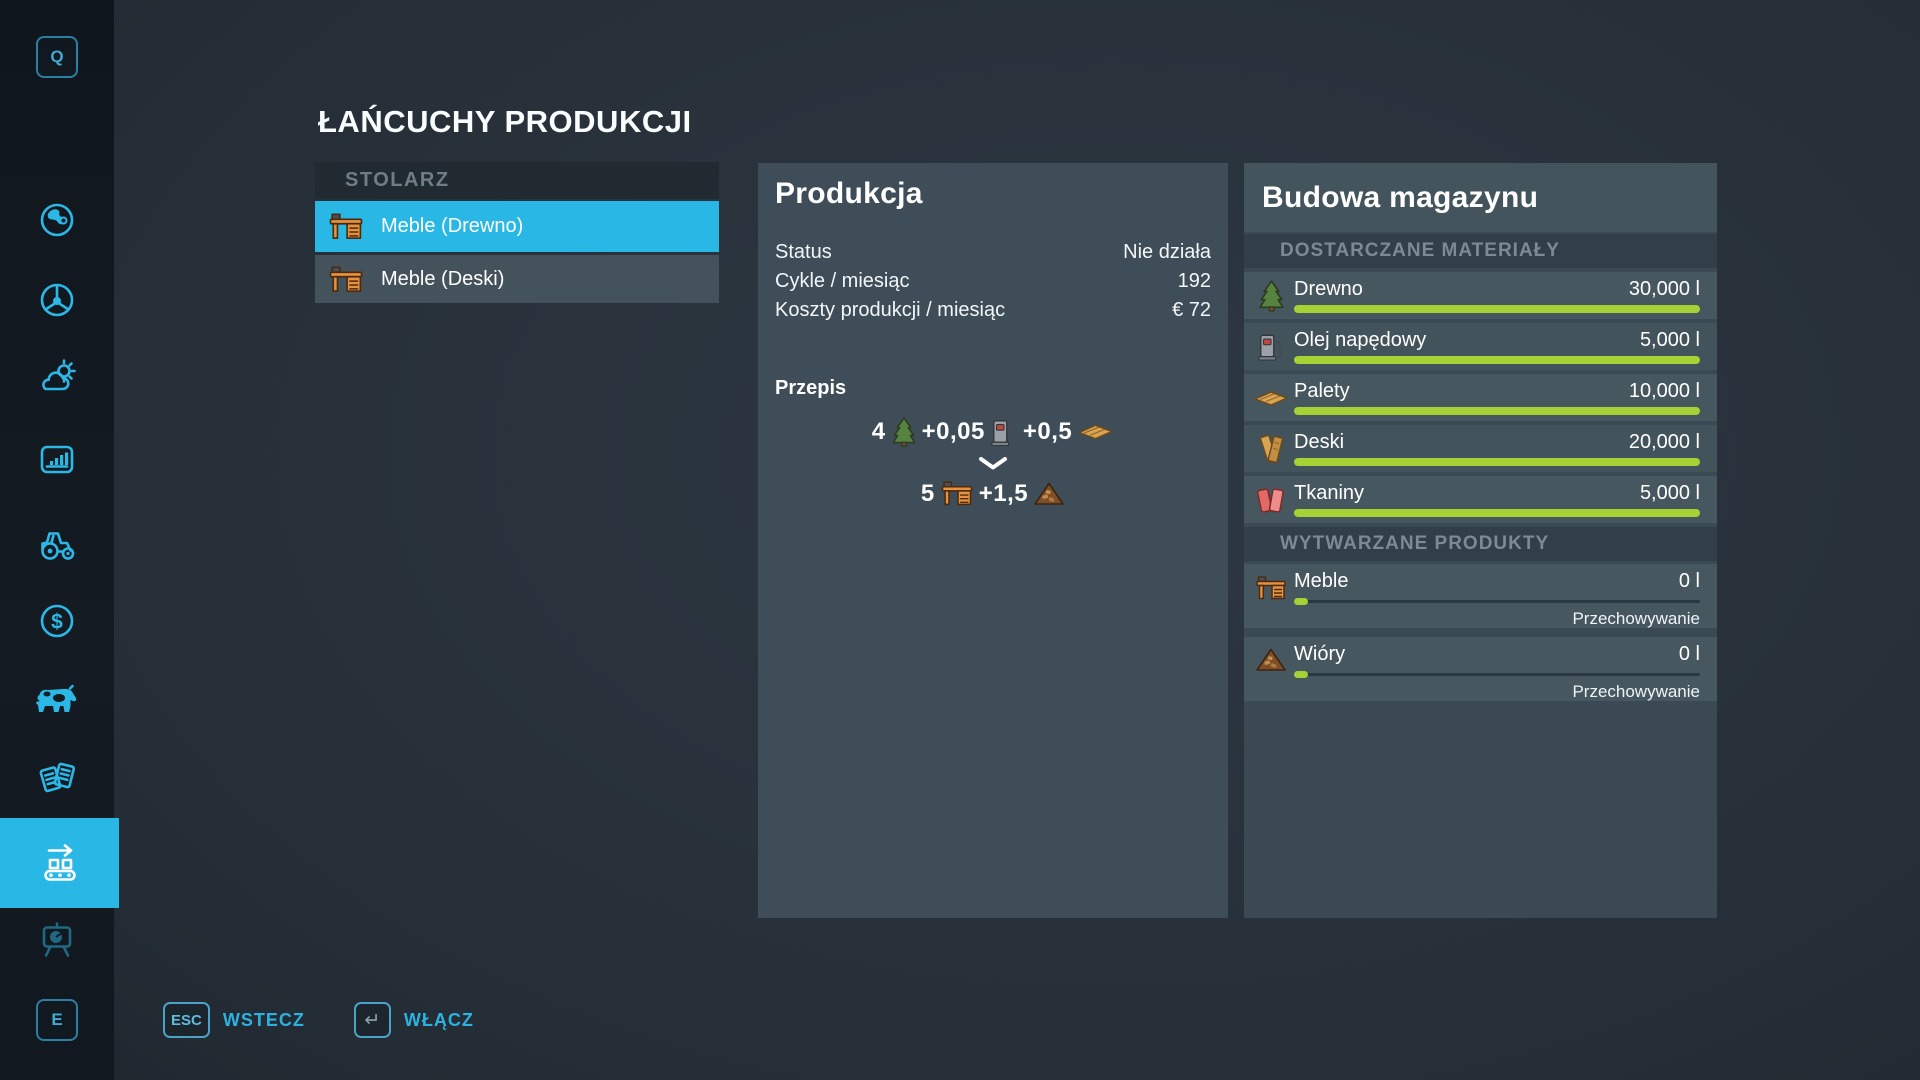  I want to click on production-panel-title: Produkcja, so click(849, 193).